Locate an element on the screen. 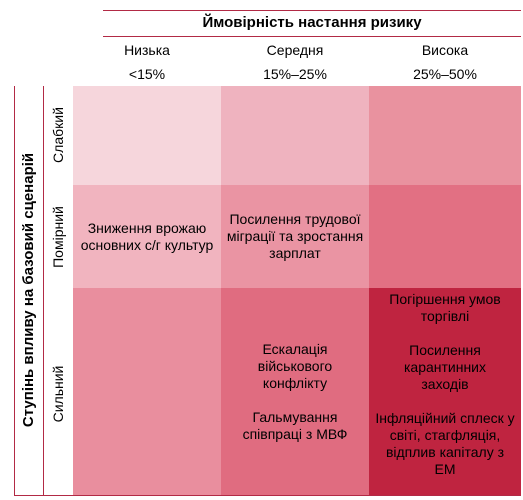  risk-imf-cooperation: Гальмування співпраці з МВФ is located at coordinates (295, 425).